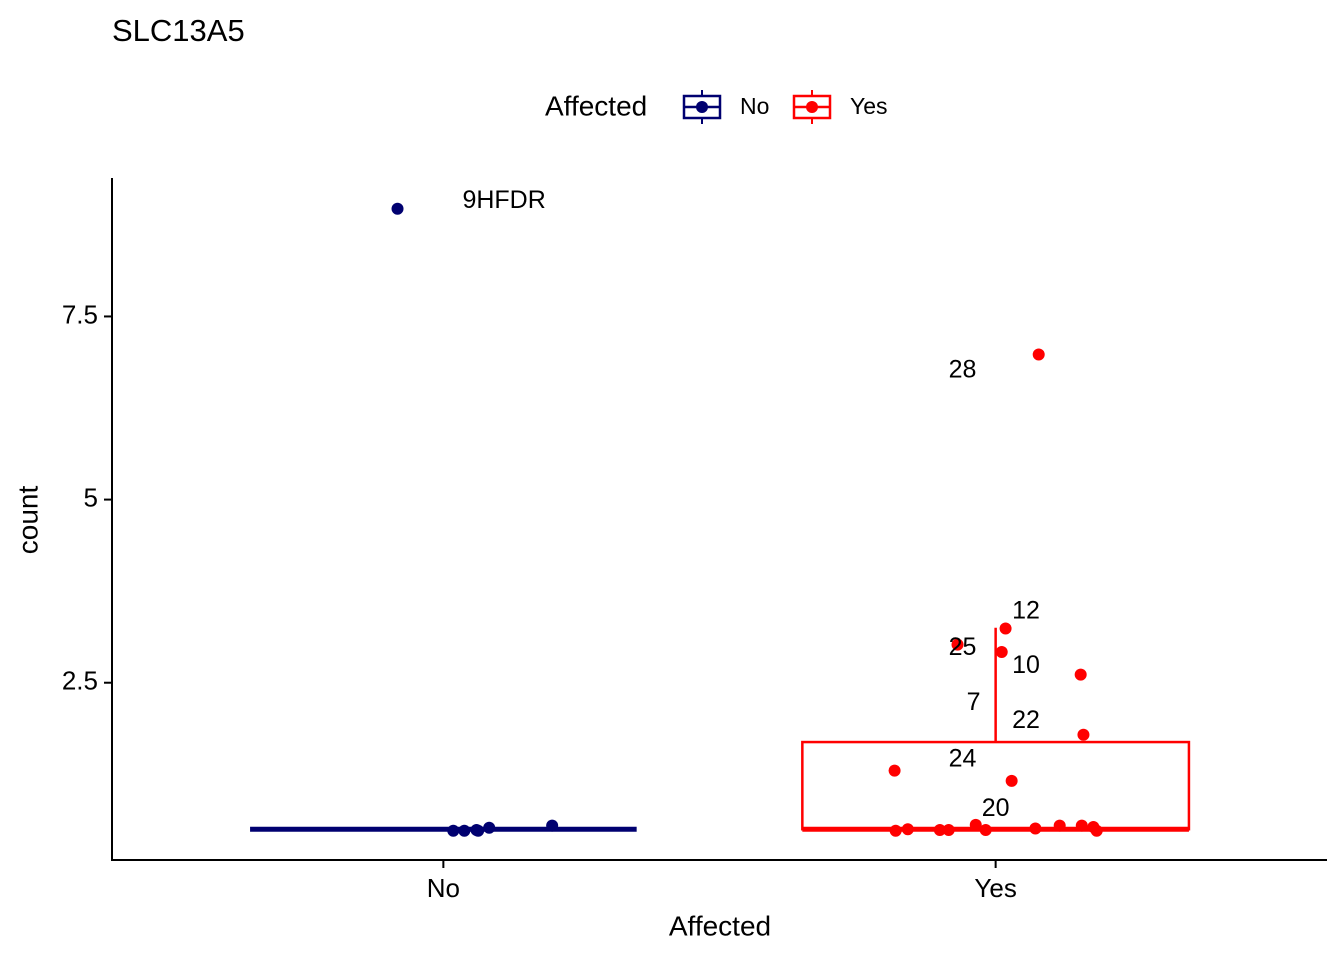  I want to click on x-tick-label: Yes, so click(995, 888).